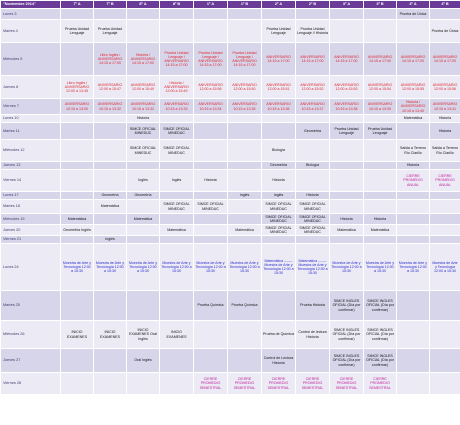 The image size is (460, 425). Describe the element at coordinates (143, 87) in the screenshot. I see `event-cell: ANIVERSARIO 12:00 a 15:49` at that location.